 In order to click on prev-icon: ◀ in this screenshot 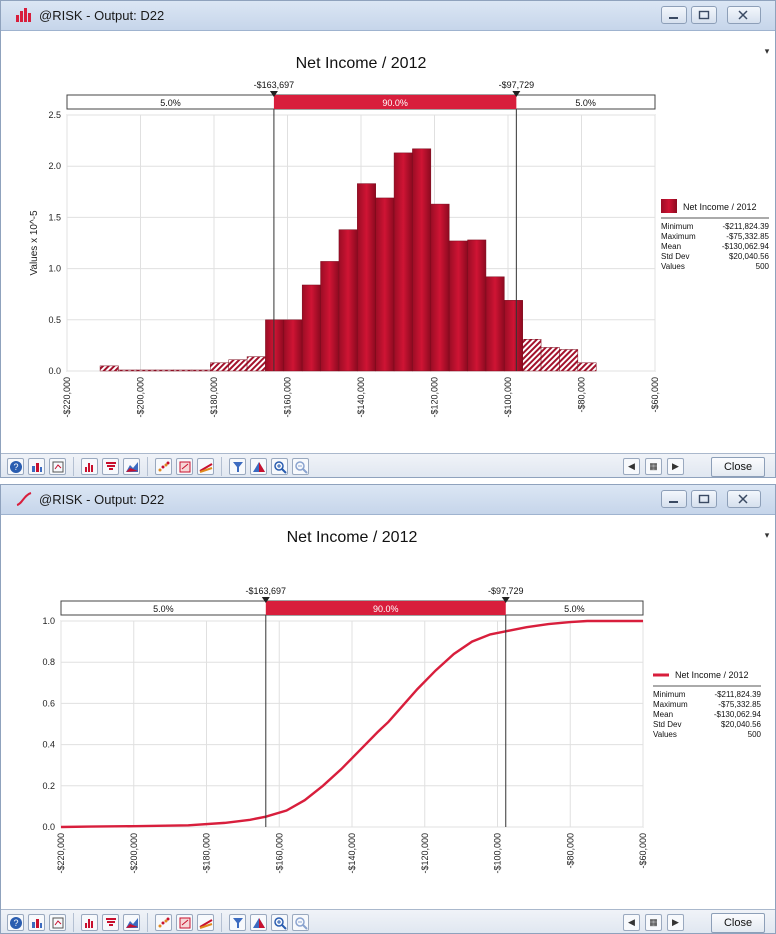, I will do `click(631, 466)`.